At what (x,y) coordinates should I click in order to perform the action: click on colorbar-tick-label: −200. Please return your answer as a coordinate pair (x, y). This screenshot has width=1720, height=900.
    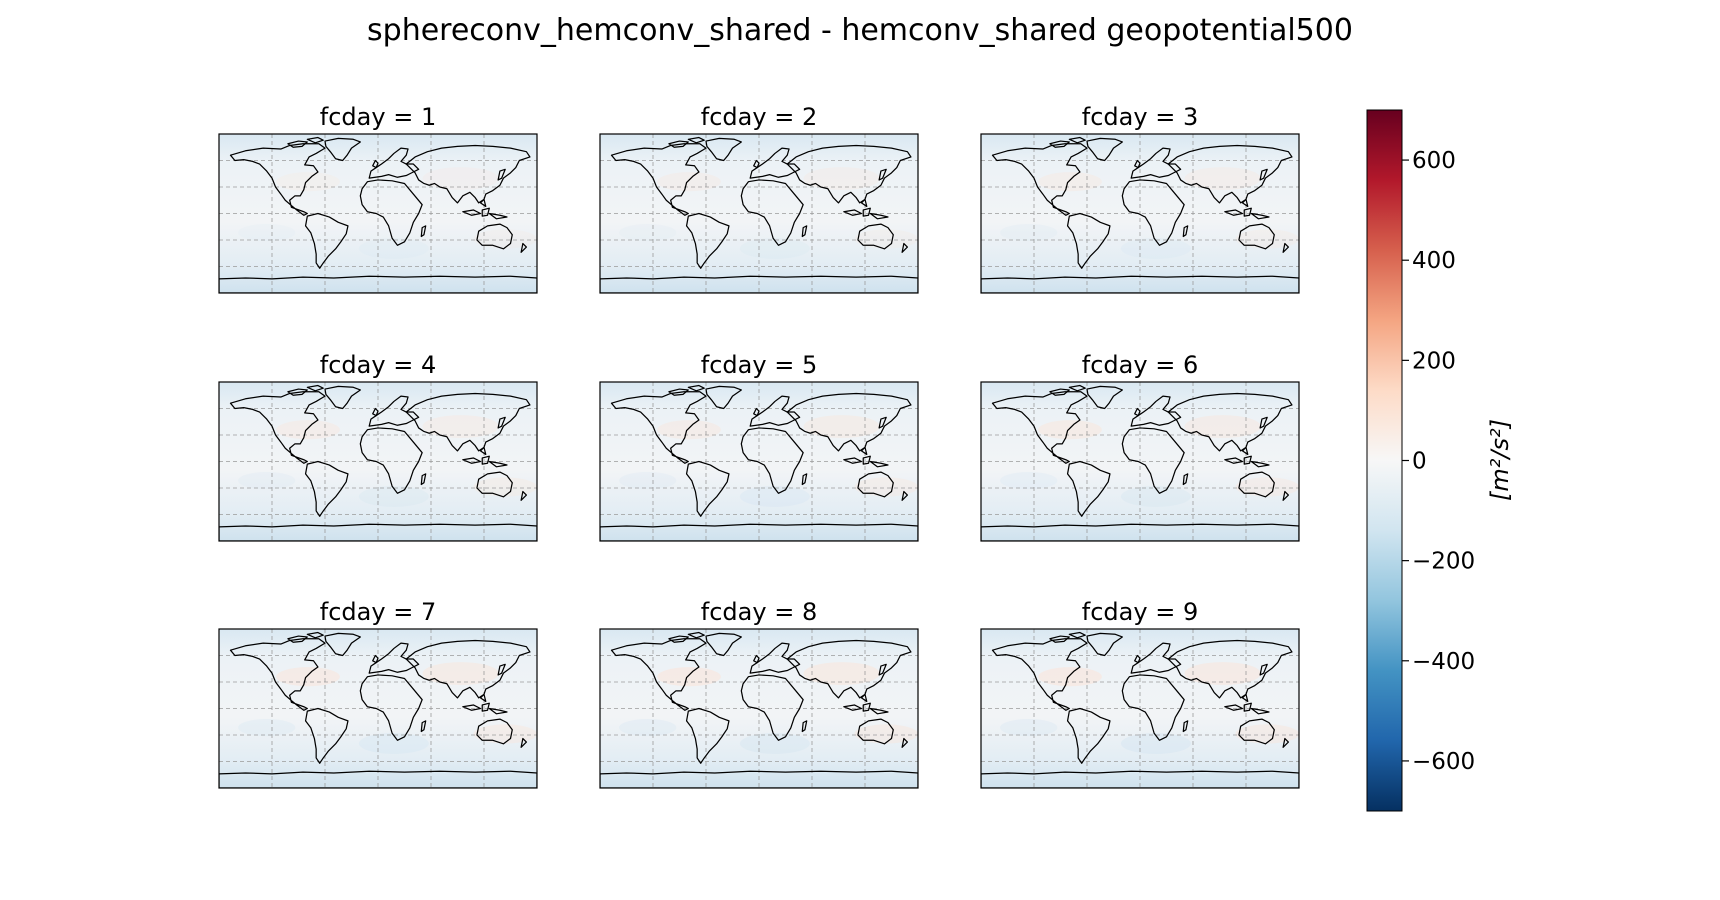
    Looking at the image, I should click on (1443, 562).